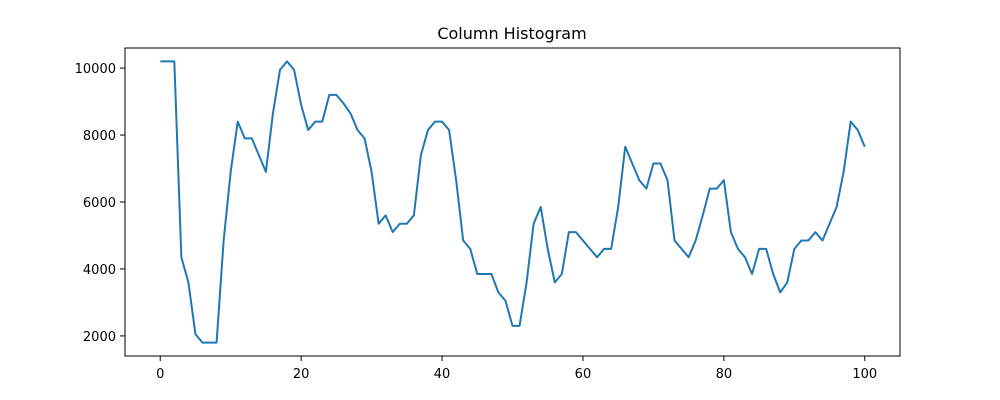  What do you see at coordinates (160, 374) in the screenshot?
I see `x-tick-label: 0` at bounding box center [160, 374].